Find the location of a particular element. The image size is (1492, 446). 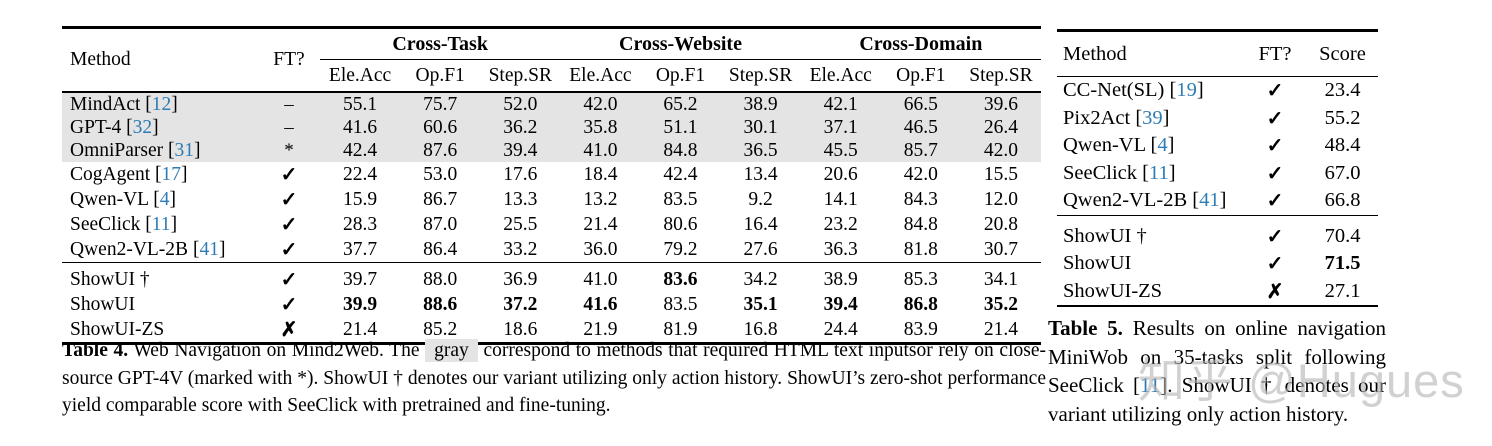

metric-cell: 80.6 is located at coordinates (680, 224).